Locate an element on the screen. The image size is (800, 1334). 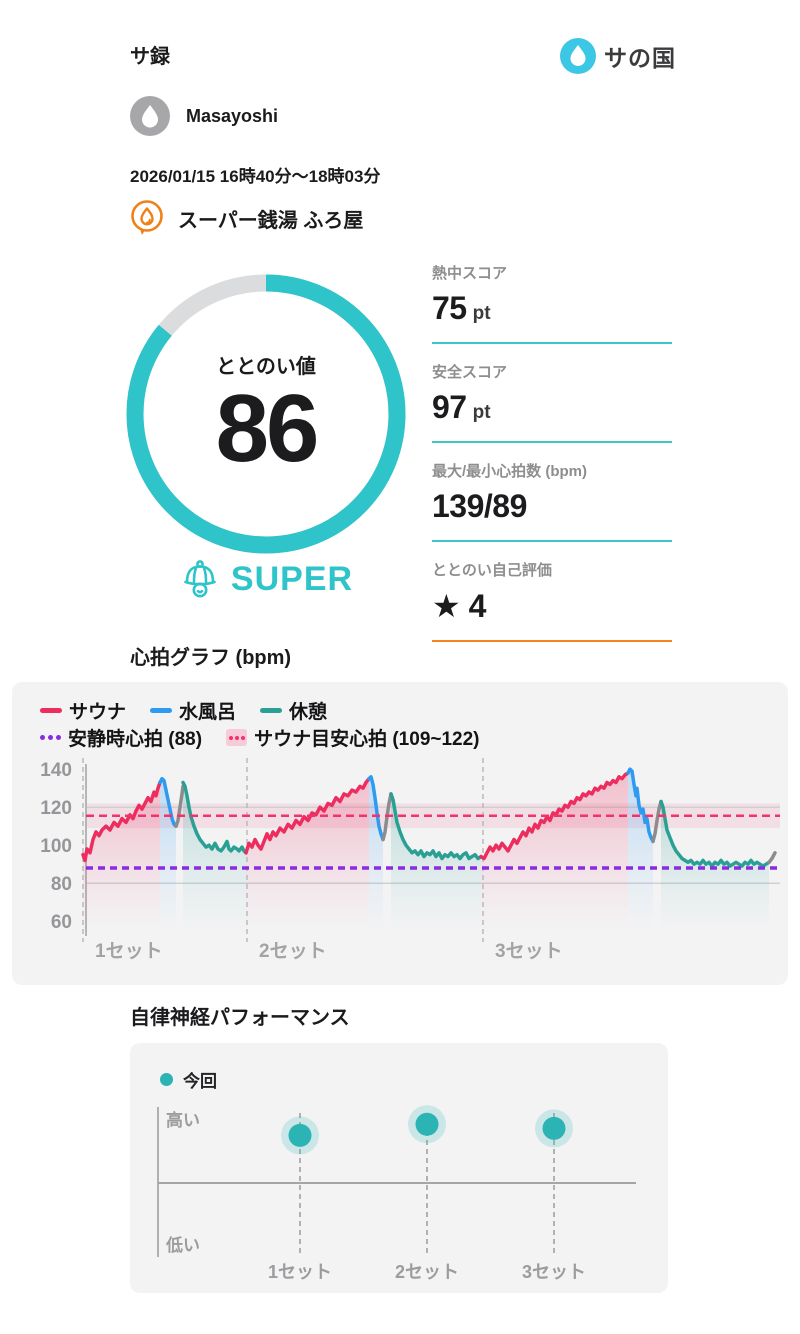
stat-label: ととのい自己評価 is located at coordinates (492, 570).